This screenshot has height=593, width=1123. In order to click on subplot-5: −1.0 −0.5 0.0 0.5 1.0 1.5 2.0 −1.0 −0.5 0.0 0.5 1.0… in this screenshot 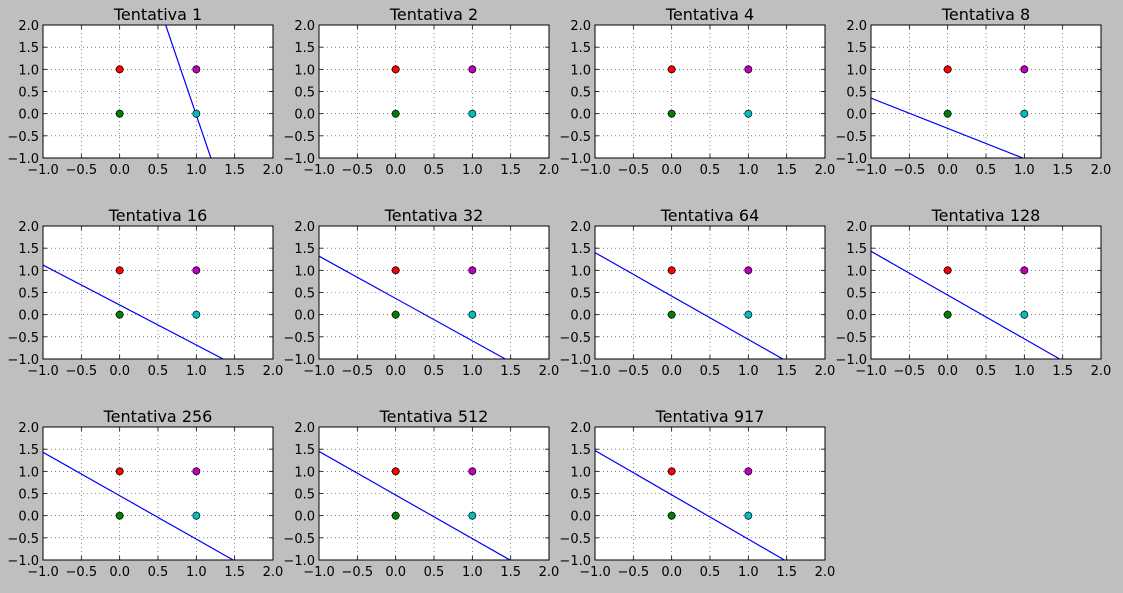, I will do `click(145, 292)`.